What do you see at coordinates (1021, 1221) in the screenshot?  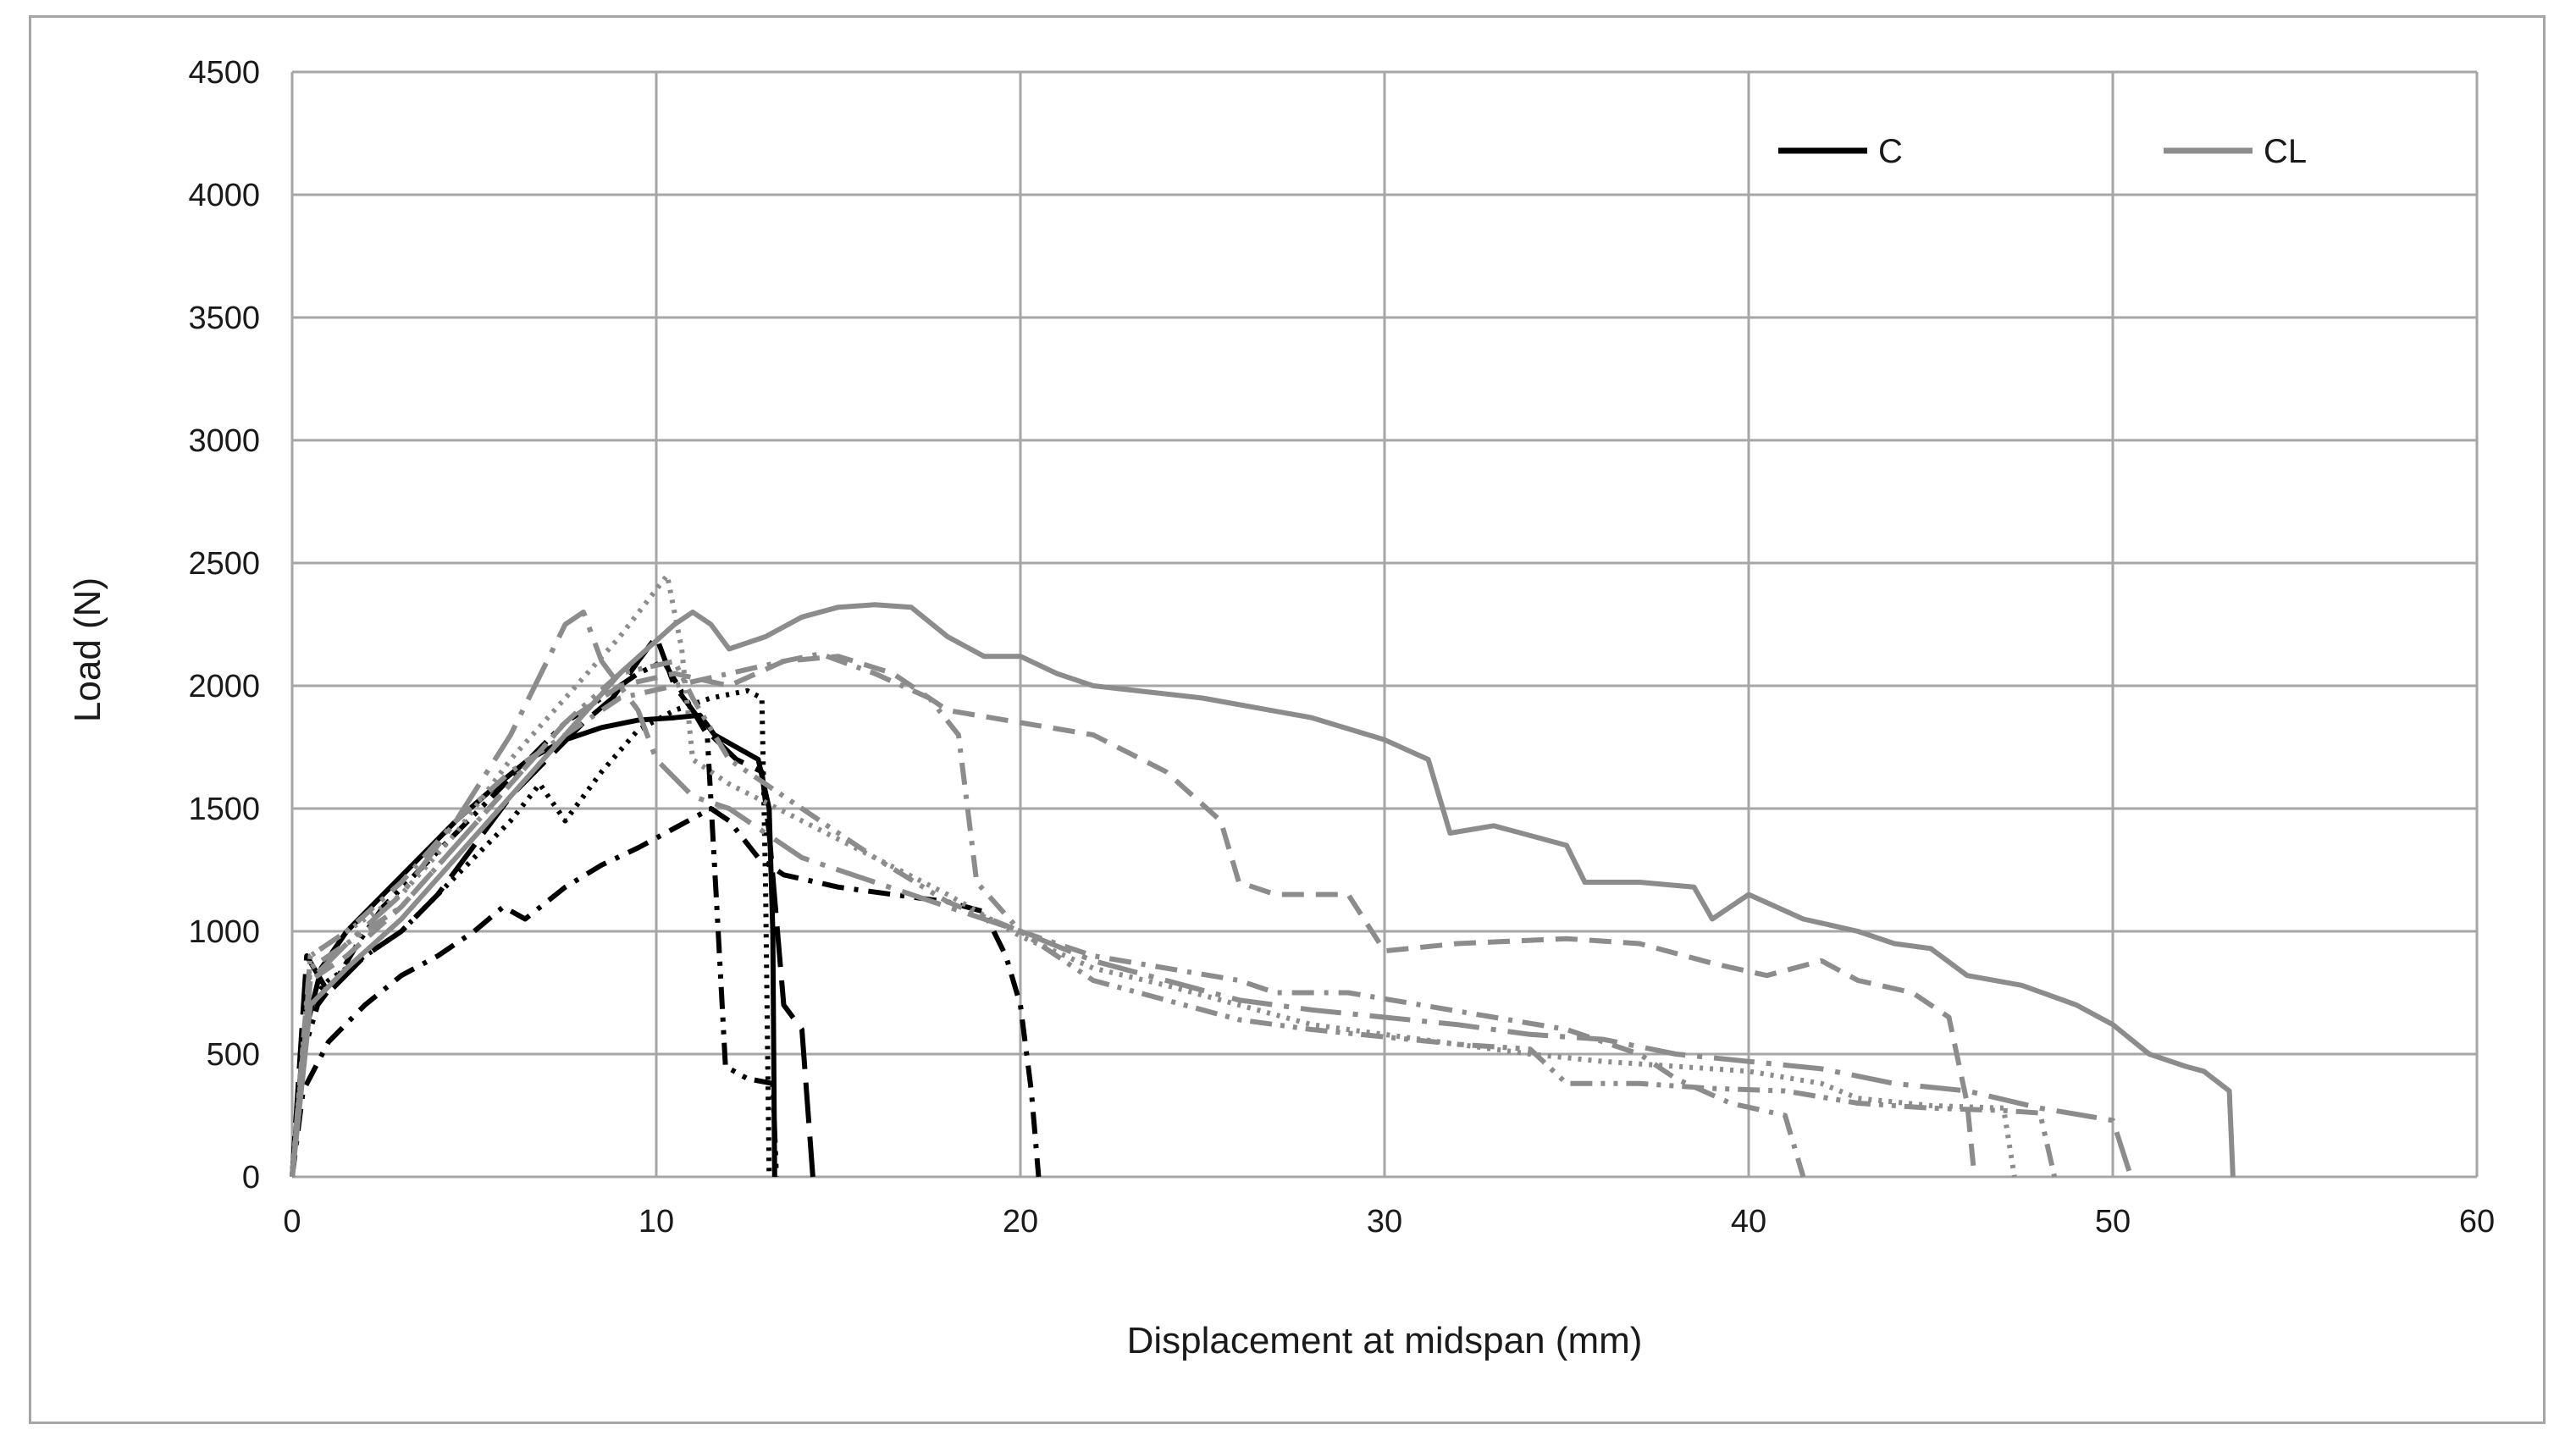 I see `x-tick-label: 20` at bounding box center [1021, 1221].